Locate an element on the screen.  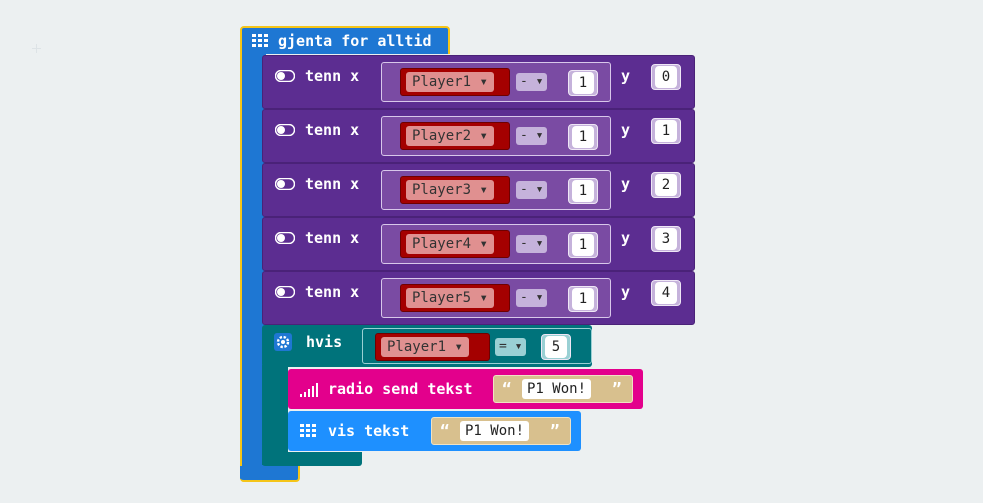
compare-value-field: 5 is located at coordinates (556, 347).